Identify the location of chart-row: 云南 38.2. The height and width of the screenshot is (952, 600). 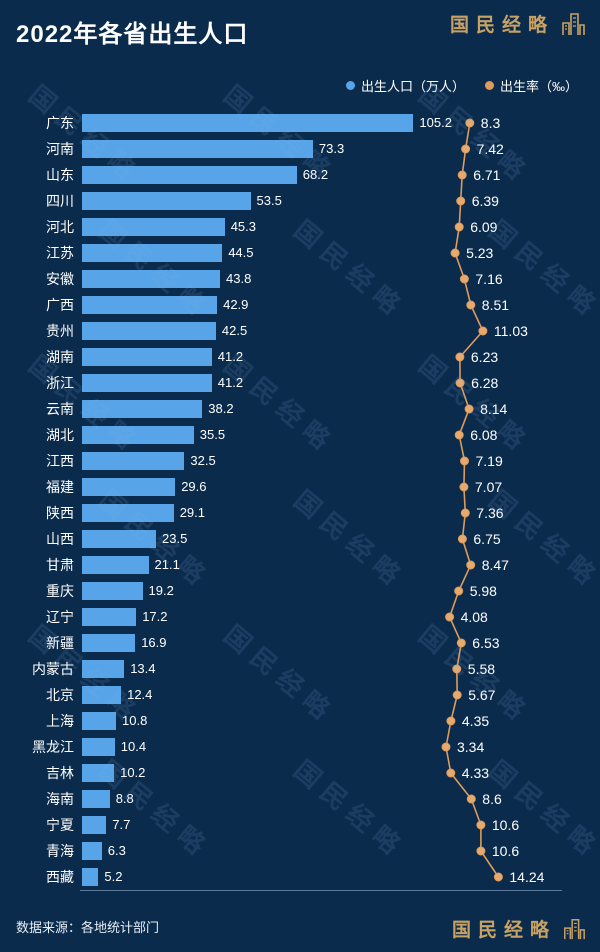
(300, 409).